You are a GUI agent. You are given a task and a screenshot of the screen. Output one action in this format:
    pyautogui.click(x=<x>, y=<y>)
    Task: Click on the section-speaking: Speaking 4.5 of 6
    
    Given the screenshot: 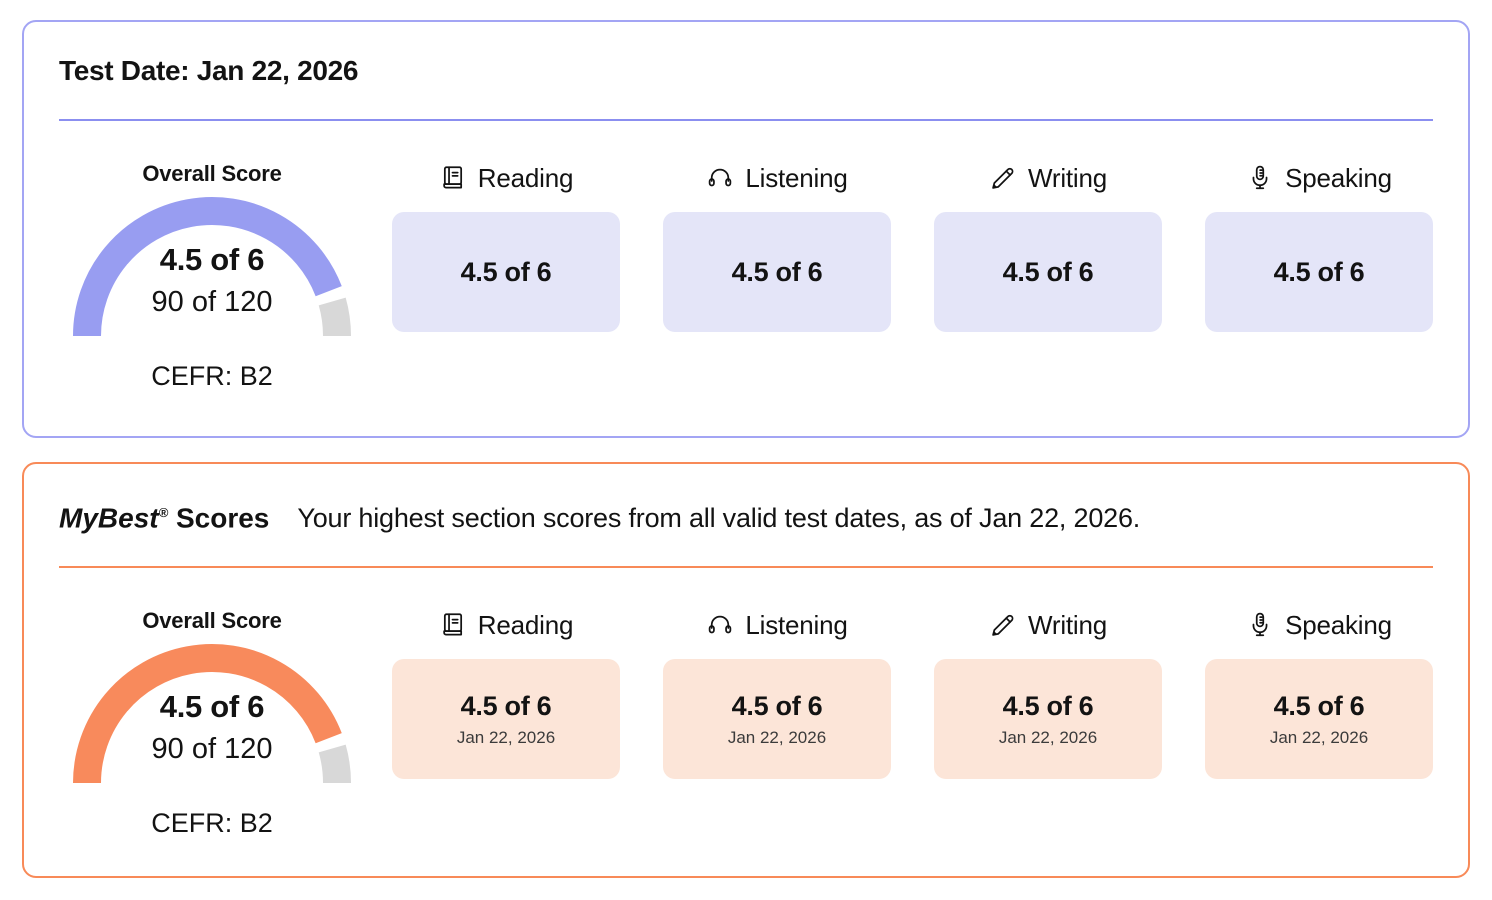 What is the action you would take?
    pyautogui.click(x=1319, y=276)
    